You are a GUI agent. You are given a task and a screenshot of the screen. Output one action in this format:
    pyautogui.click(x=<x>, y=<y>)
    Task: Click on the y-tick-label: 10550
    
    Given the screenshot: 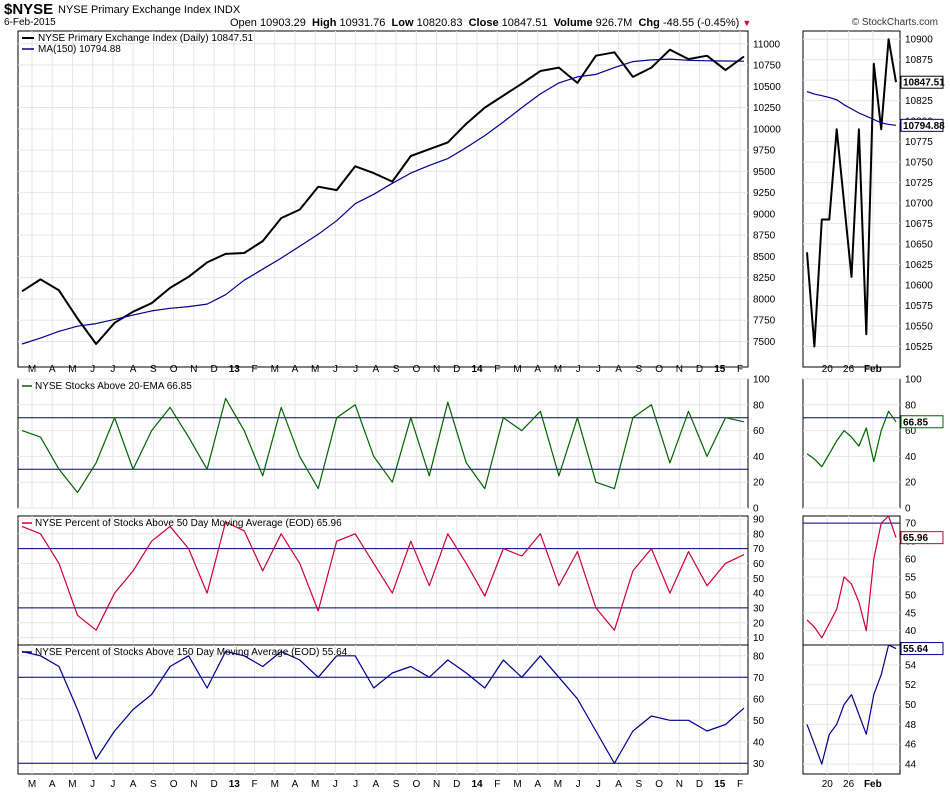 What is the action you would take?
    pyautogui.click(x=919, y=327)
    